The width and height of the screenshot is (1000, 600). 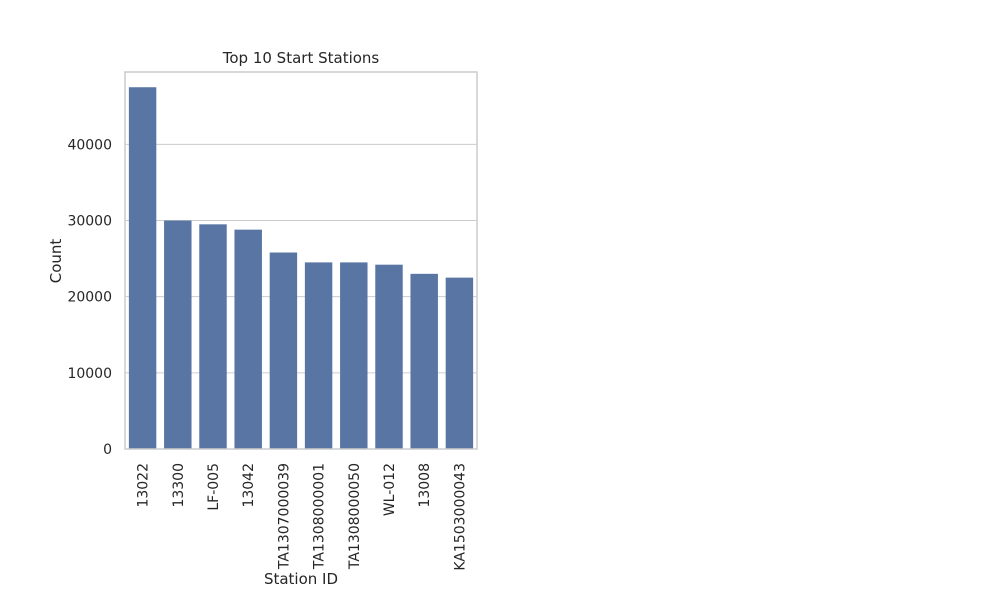 I want to click on x-tick-label: KA1503000043, so click(x=460, y=517).